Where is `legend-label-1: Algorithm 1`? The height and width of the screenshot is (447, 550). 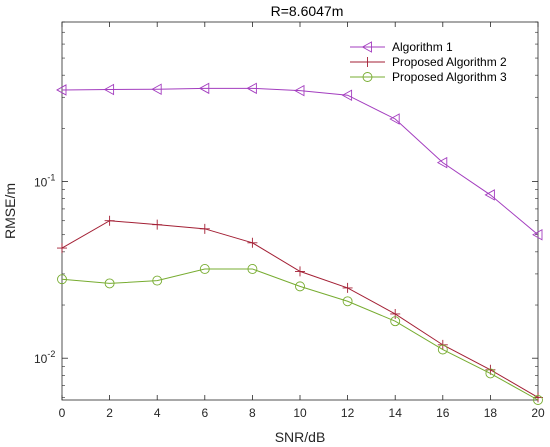
legend-label-1: Algorithm 1 is located at coordinates (422, 47).